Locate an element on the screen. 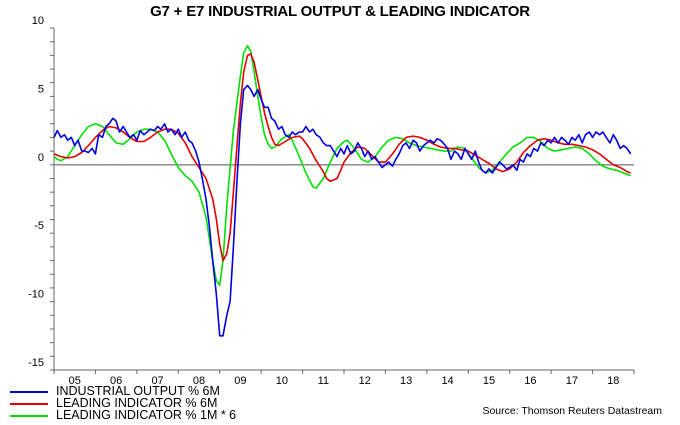 This screenshot has height=425, width=680. x-tick-label: 17 is located at coordinates (572, 381).